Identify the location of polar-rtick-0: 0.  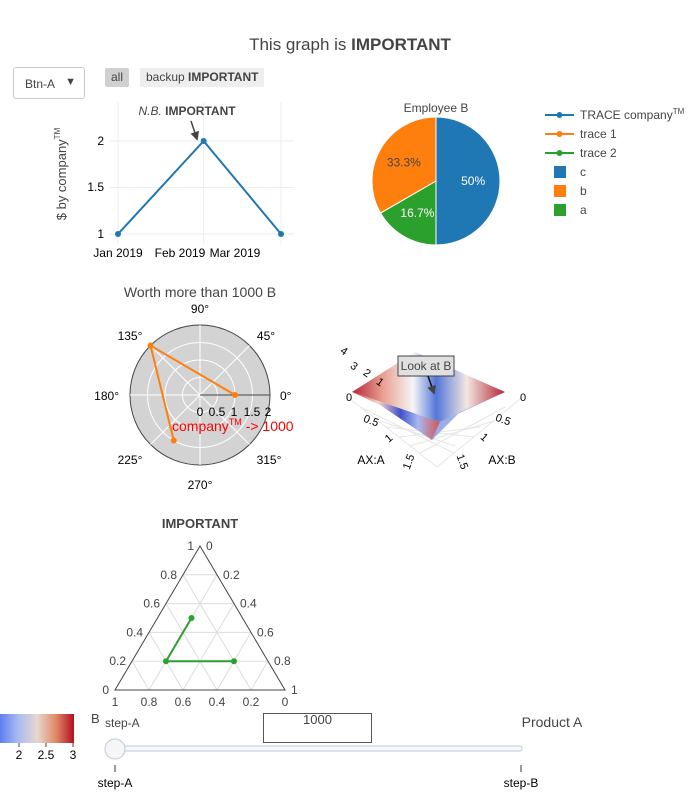
(200, 412).